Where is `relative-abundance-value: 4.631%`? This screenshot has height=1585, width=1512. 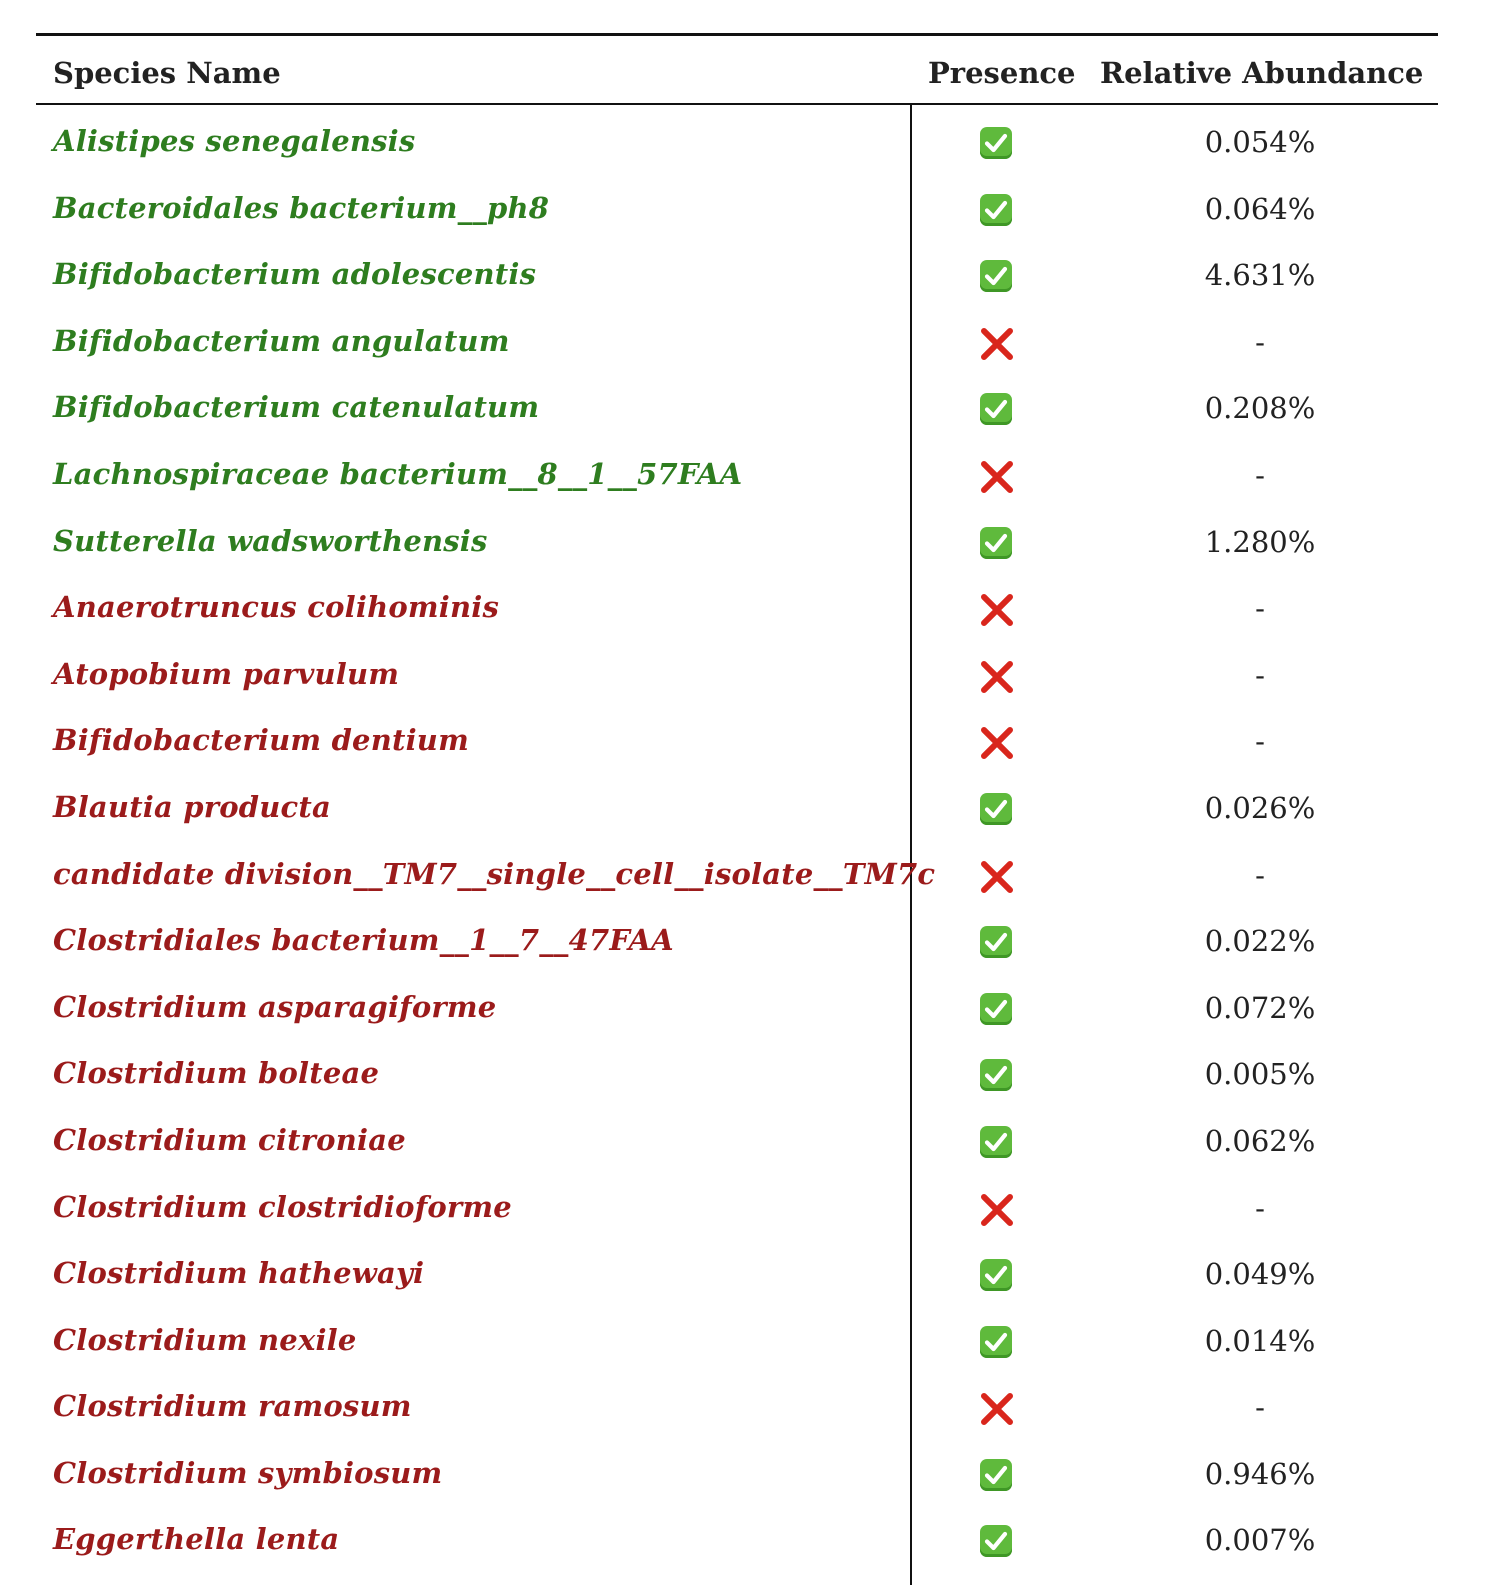
relative-abundance-value: 4.631% is located at coordinates (1260, 275).